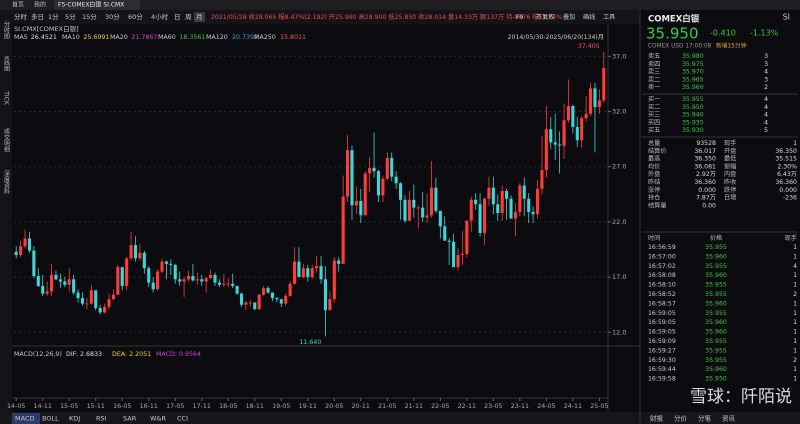  I want to click on sidebar-item: 成交明细, so click(6, 140).